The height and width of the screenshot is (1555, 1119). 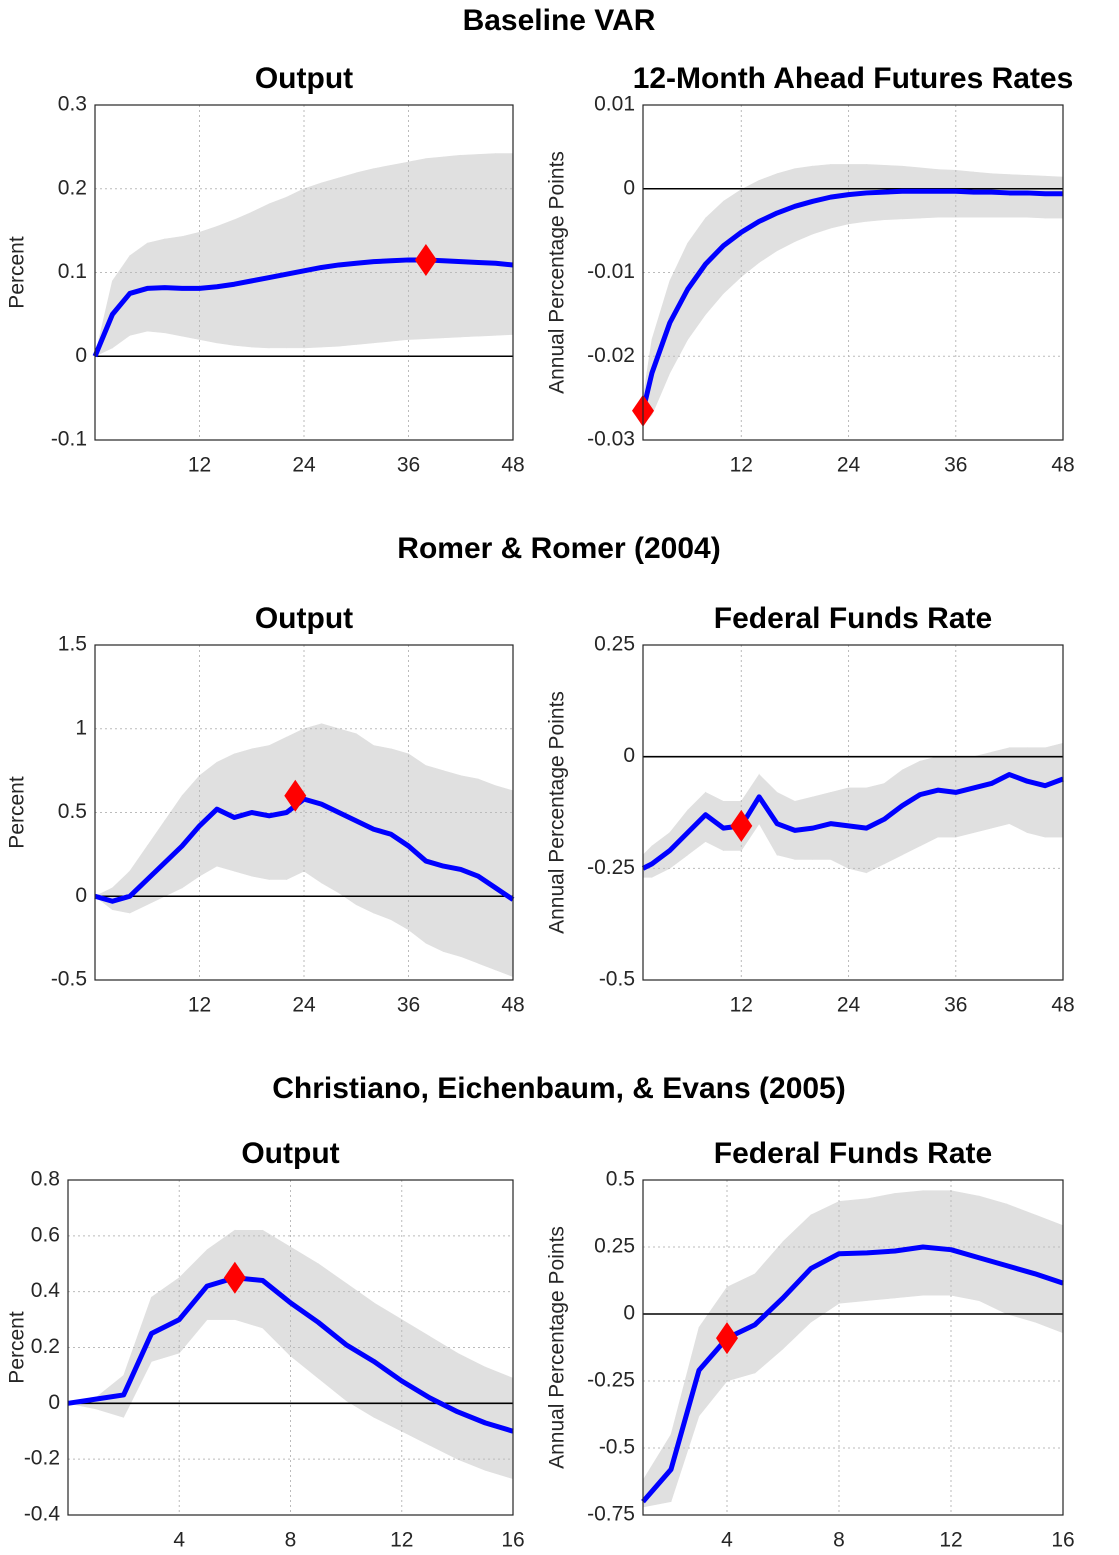 What do you see at coordinates (853, 78) in the screenshot?
I see `panel-title: 12-Month Ahead Futures Rates` at bounding box center [853, 78].